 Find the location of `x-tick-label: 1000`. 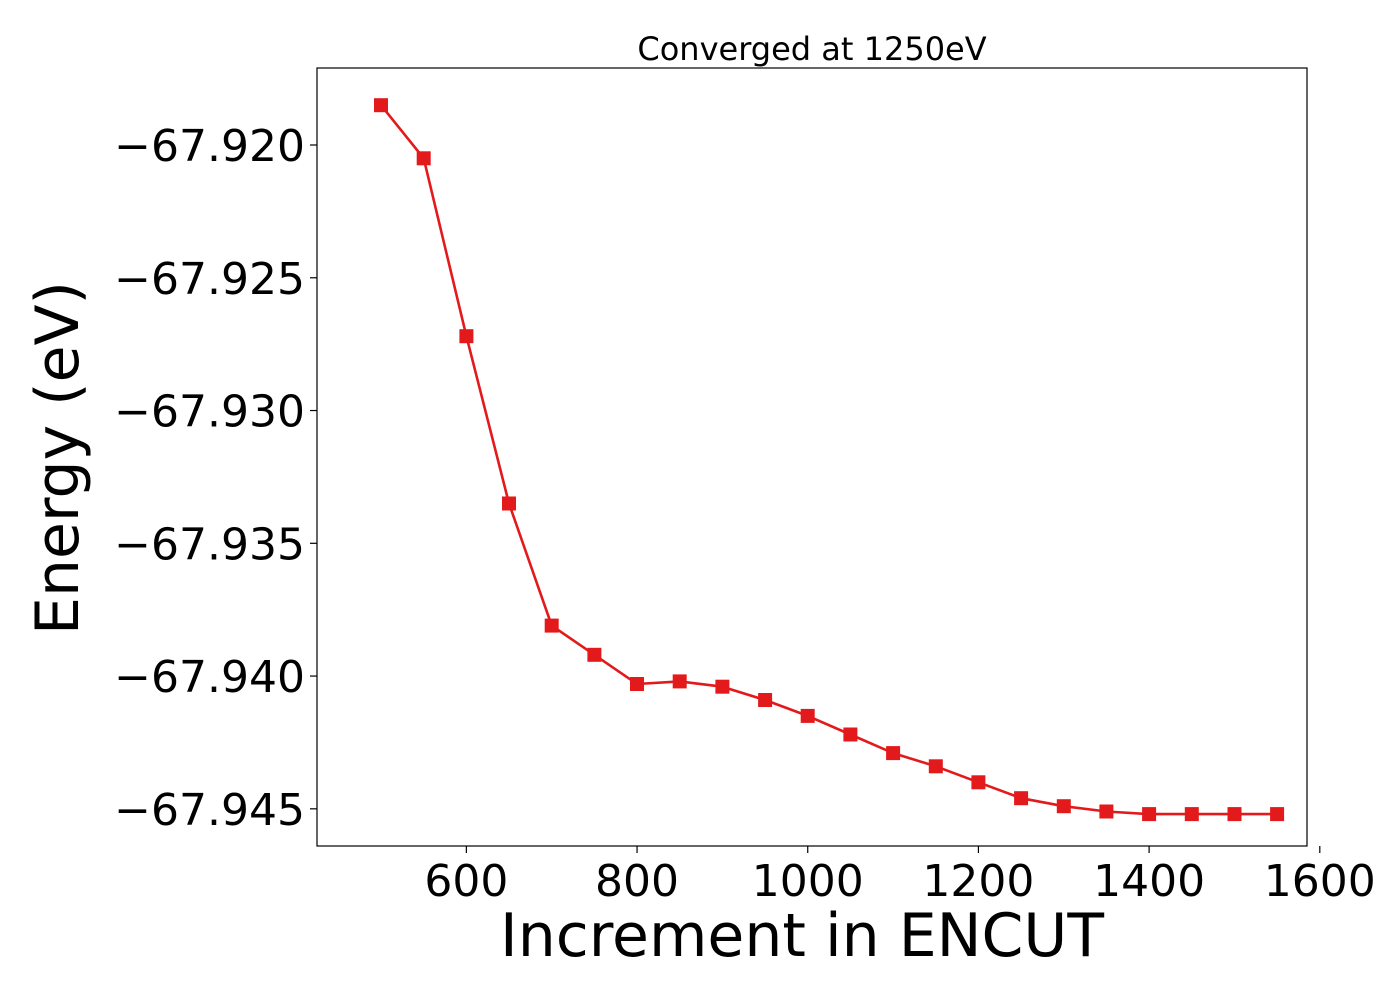

x-tick-label: 1000 is located at coordinates (808, 881).